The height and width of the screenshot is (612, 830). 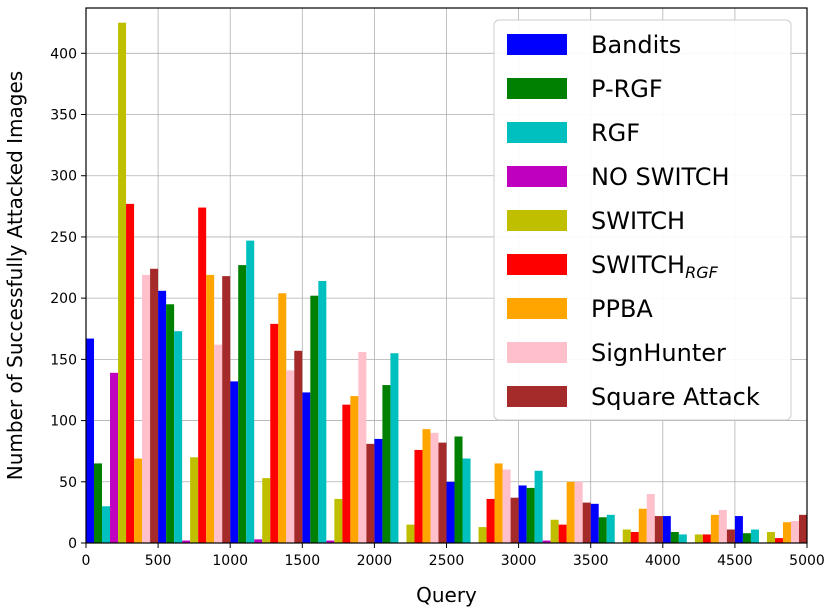 I want to click on y-tick-label: 50, so click(x=68, y=483).